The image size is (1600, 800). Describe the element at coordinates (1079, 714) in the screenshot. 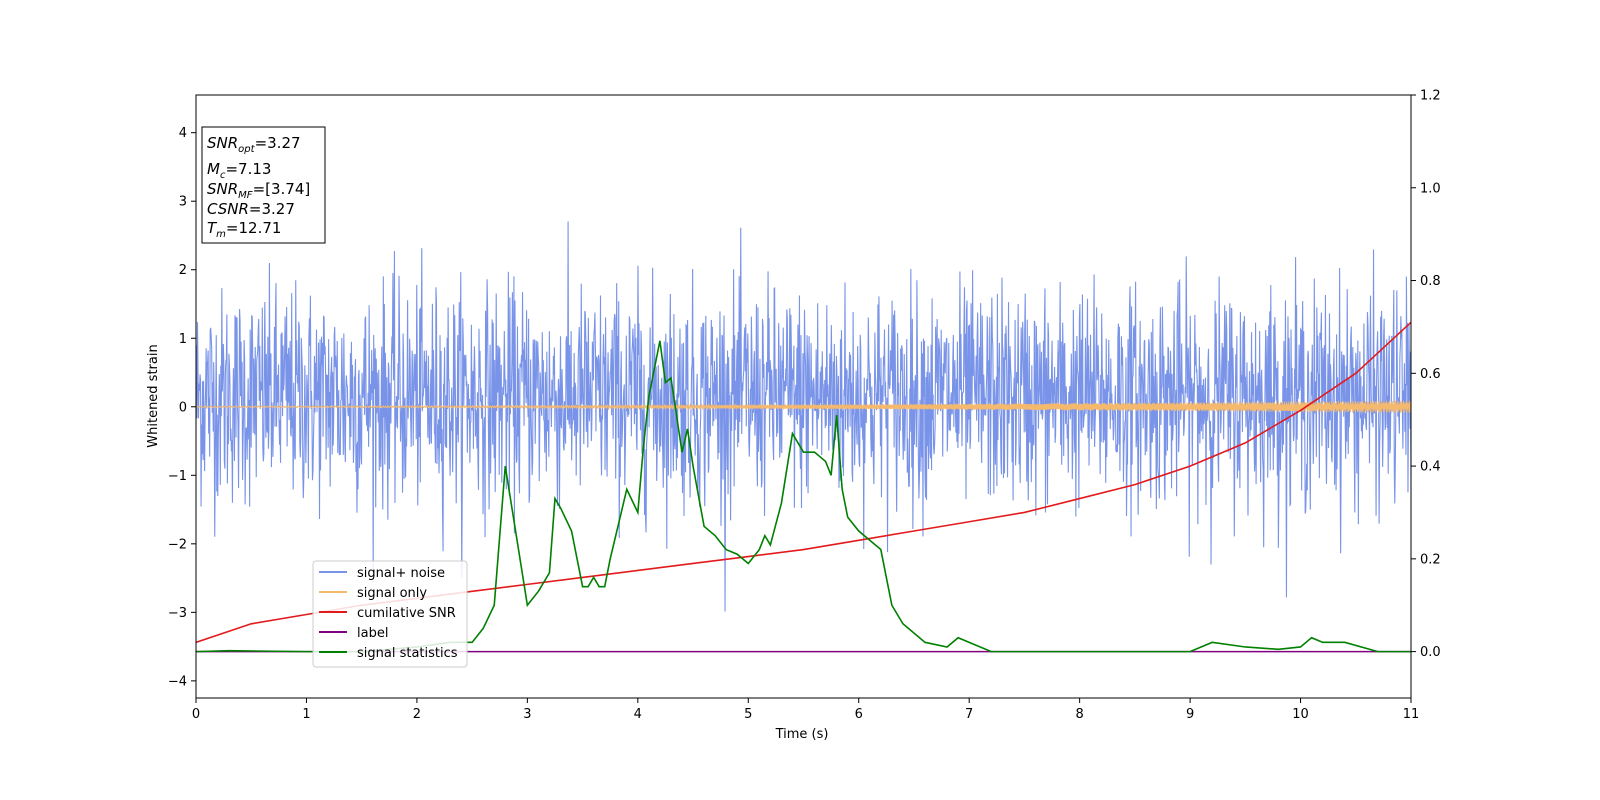

I see `x-tick-label: 8` at that location.